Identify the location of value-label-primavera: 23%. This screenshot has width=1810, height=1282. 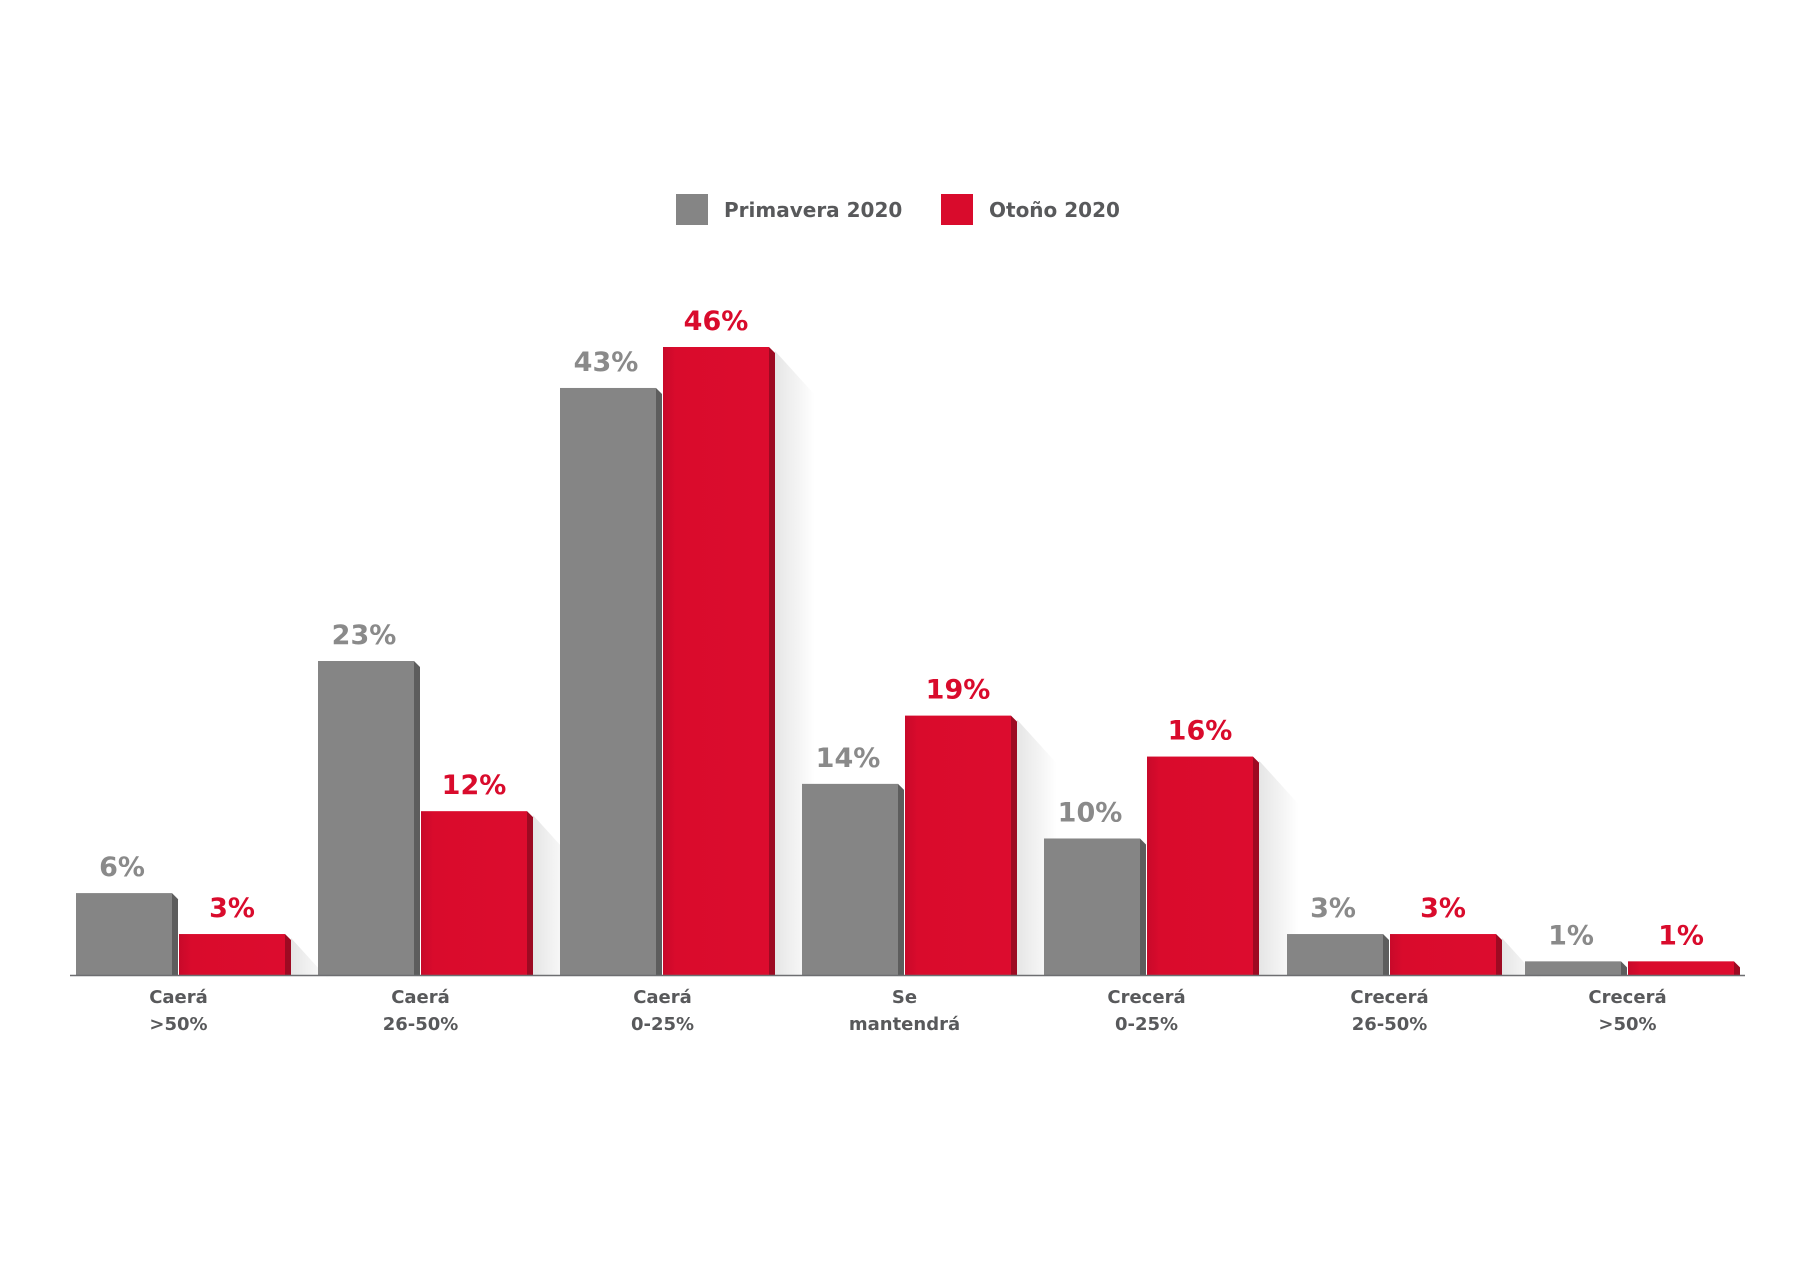
(364, 635).